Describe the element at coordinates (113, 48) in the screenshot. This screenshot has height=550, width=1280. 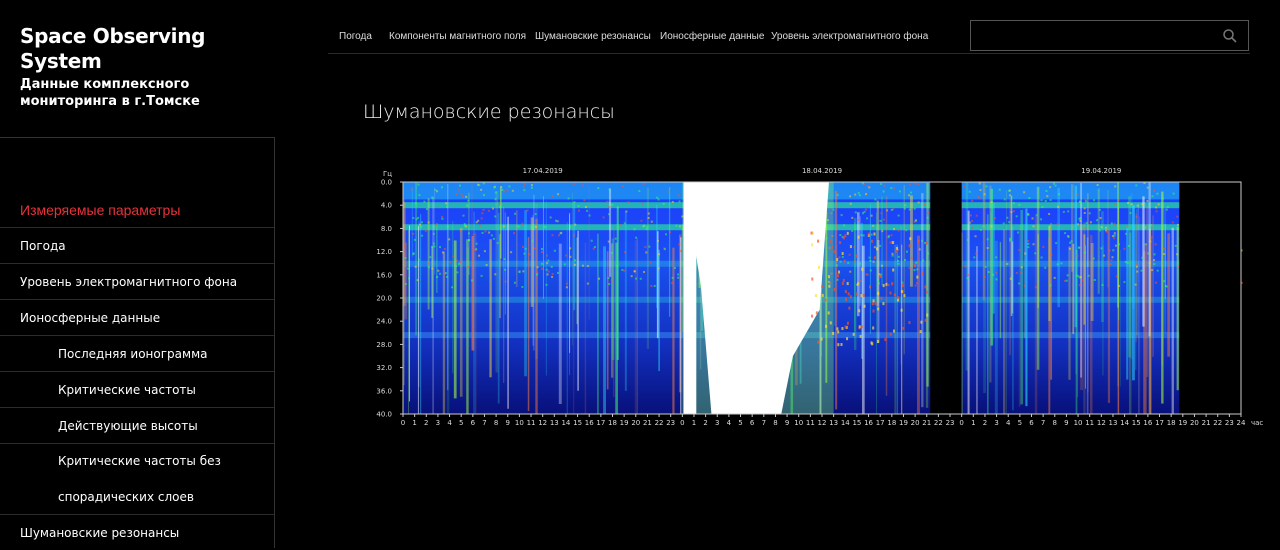
I see `site-title: Space Observing System` at that location.